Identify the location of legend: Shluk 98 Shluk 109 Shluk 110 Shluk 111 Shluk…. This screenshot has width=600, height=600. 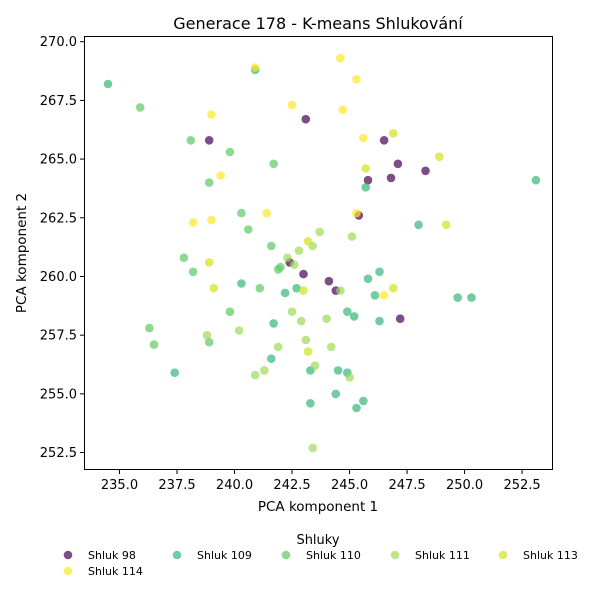
(320, 563).